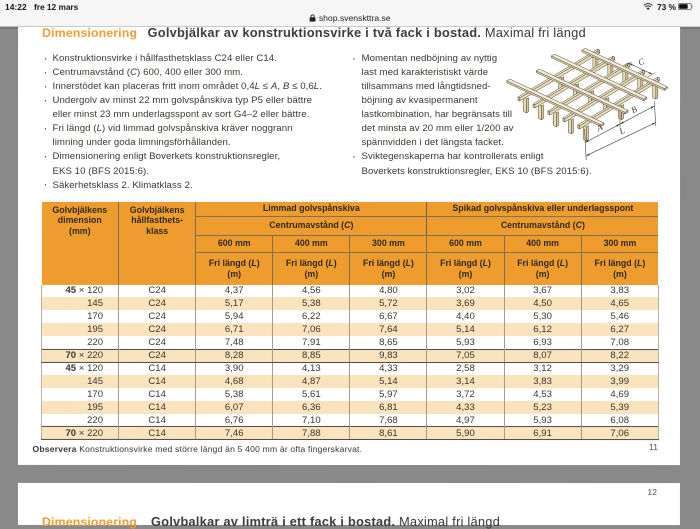 This screenshot has height=529, width=700. Describe the element at coordinates (641, 62) in the screenshot. I see `svg-text: C` at that location.